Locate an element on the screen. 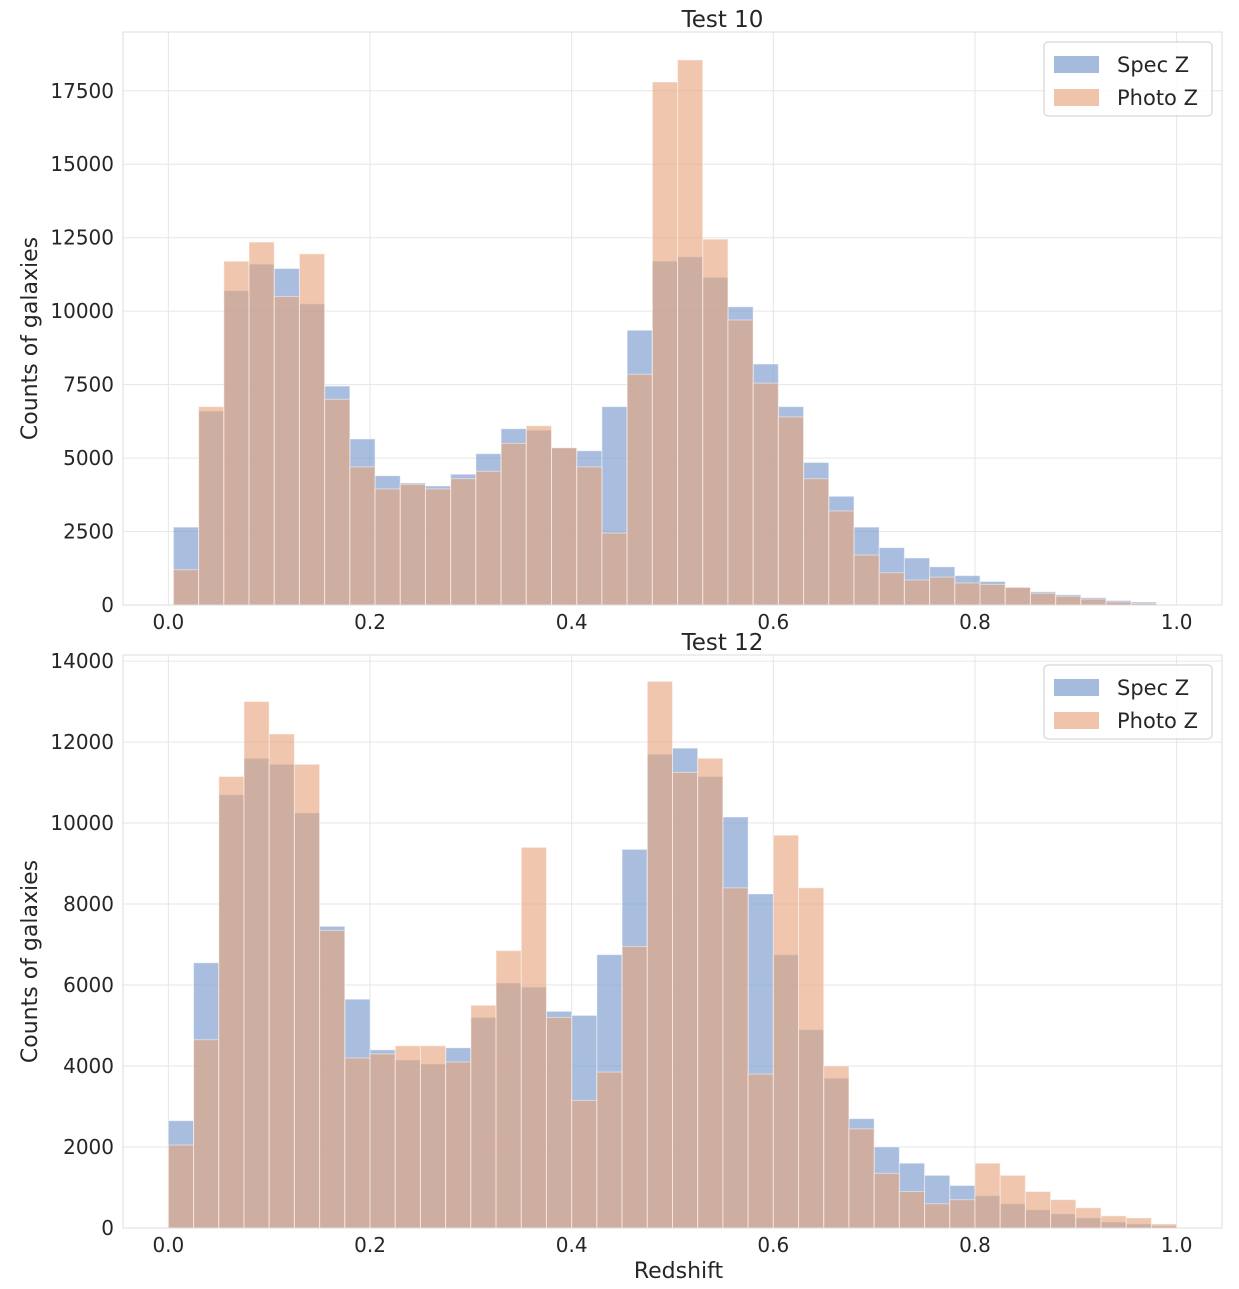  y-tick-label-4000: 4000 is located at coordinates (88, 1066).